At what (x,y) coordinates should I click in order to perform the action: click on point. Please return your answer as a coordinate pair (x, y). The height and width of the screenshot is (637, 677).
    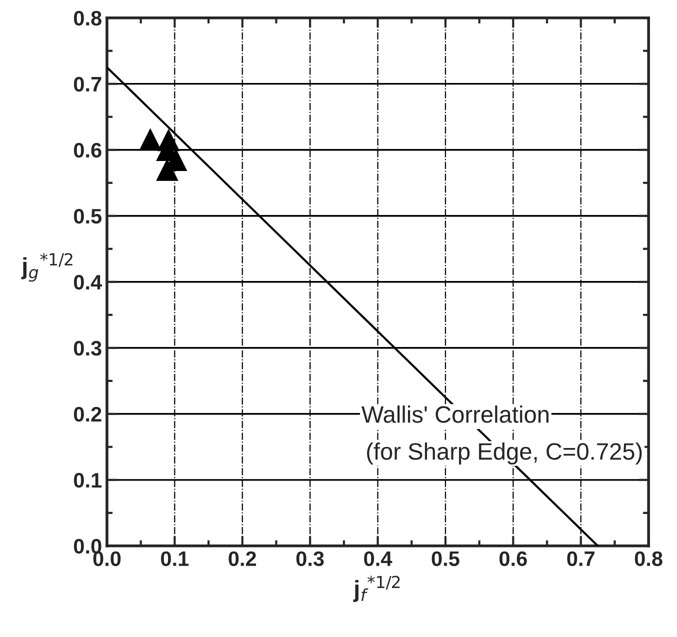
    Looking at the image, I should click on (150, 139).